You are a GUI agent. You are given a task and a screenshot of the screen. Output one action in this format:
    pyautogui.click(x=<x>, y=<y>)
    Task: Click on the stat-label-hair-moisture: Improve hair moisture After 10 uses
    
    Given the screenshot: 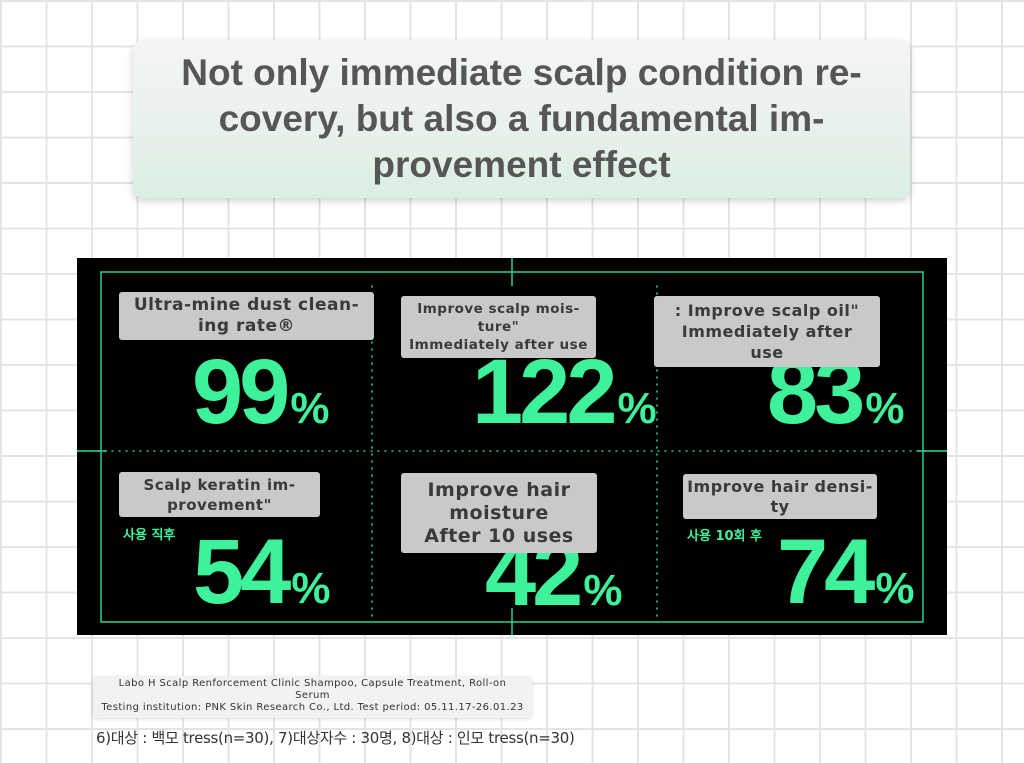 What is the action you would take?
    pyautogui.click(x=499, y=513)
    